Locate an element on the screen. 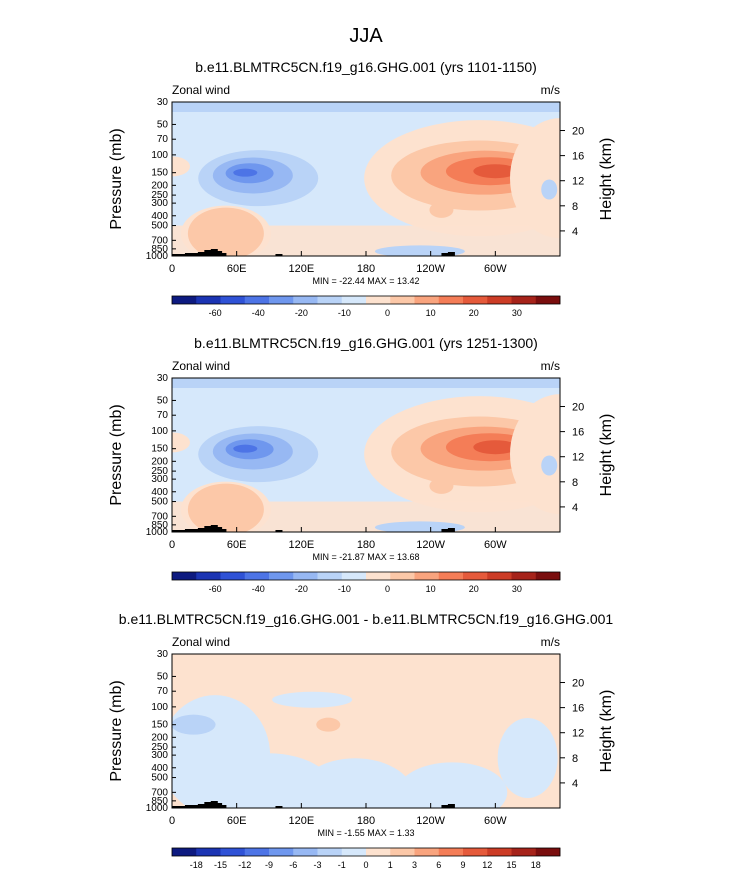  units-label: m/s is located at coordinates (550, 366).